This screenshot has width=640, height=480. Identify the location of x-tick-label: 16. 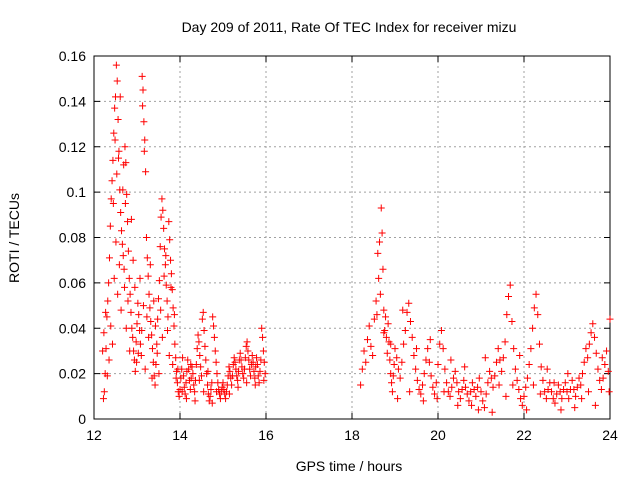
(266, 435).